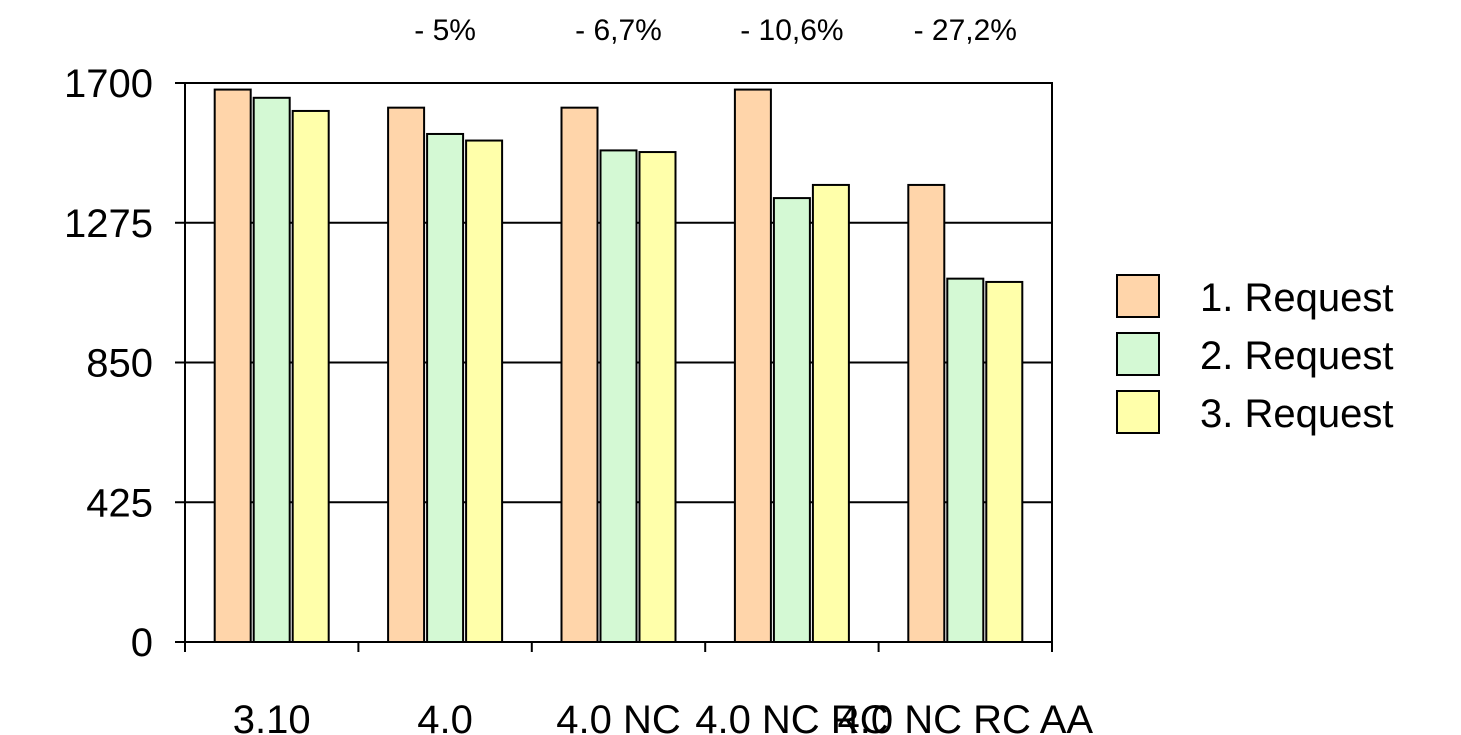 This screenshot has width=1461, height=735. I want to click on y-tick-labels: 0 425 850 1275 1700, so click(108, 363).